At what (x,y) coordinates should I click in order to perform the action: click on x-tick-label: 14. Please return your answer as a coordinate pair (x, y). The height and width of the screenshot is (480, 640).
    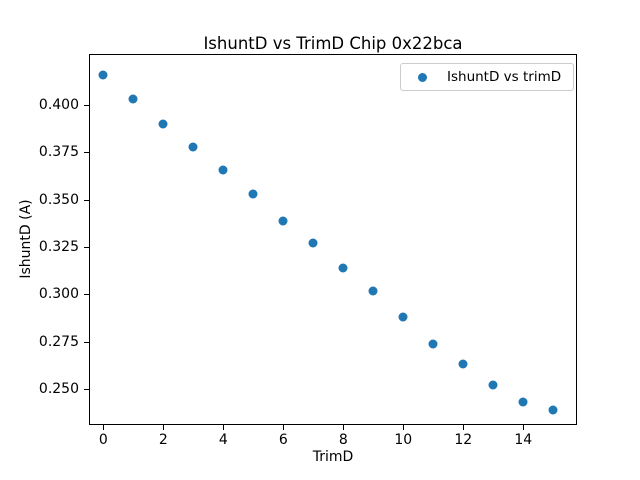
    Looking at the image, I should click on (523, 440).